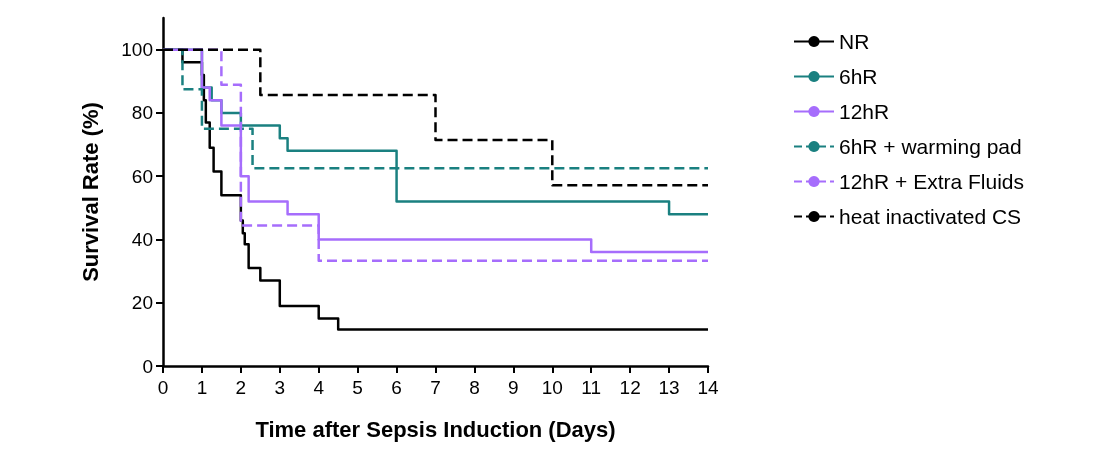  Describe the element at coordinates (435, 387) in the screenshot. I see `x-tick-label: 7` at that location.